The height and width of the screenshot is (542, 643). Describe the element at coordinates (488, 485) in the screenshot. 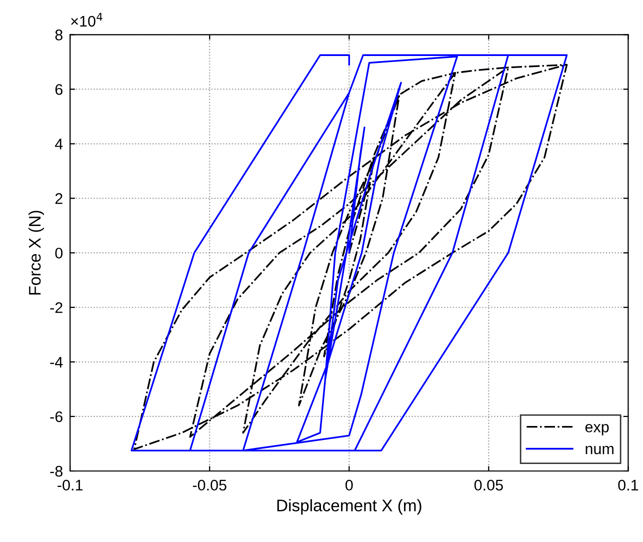

I see `x-tick-label: 0.05` at that location.